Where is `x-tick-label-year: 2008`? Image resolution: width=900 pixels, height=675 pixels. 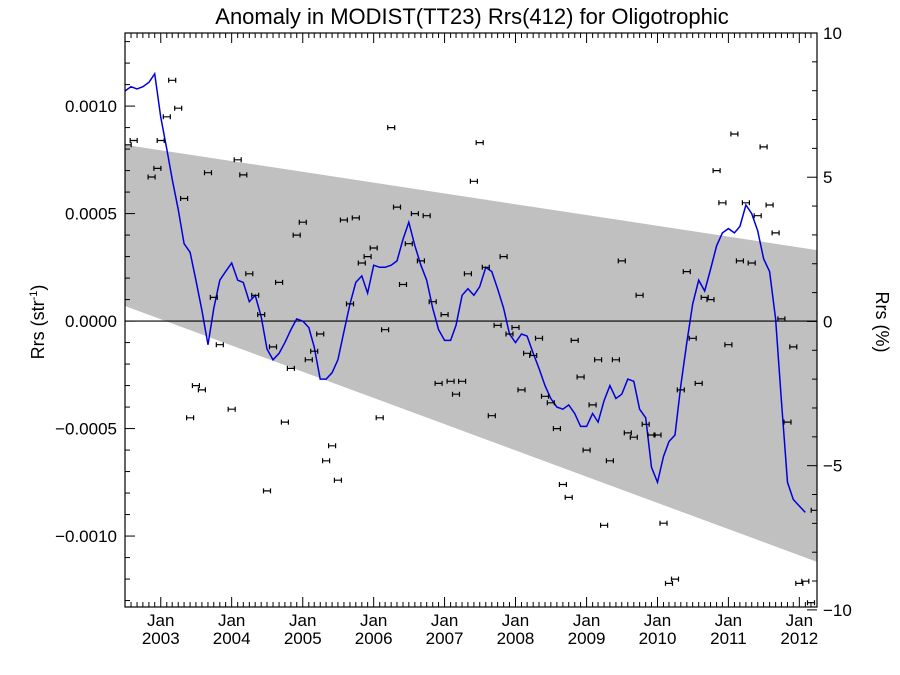
x-tick-label-year: 2008 is located at coordinates (516, 638).